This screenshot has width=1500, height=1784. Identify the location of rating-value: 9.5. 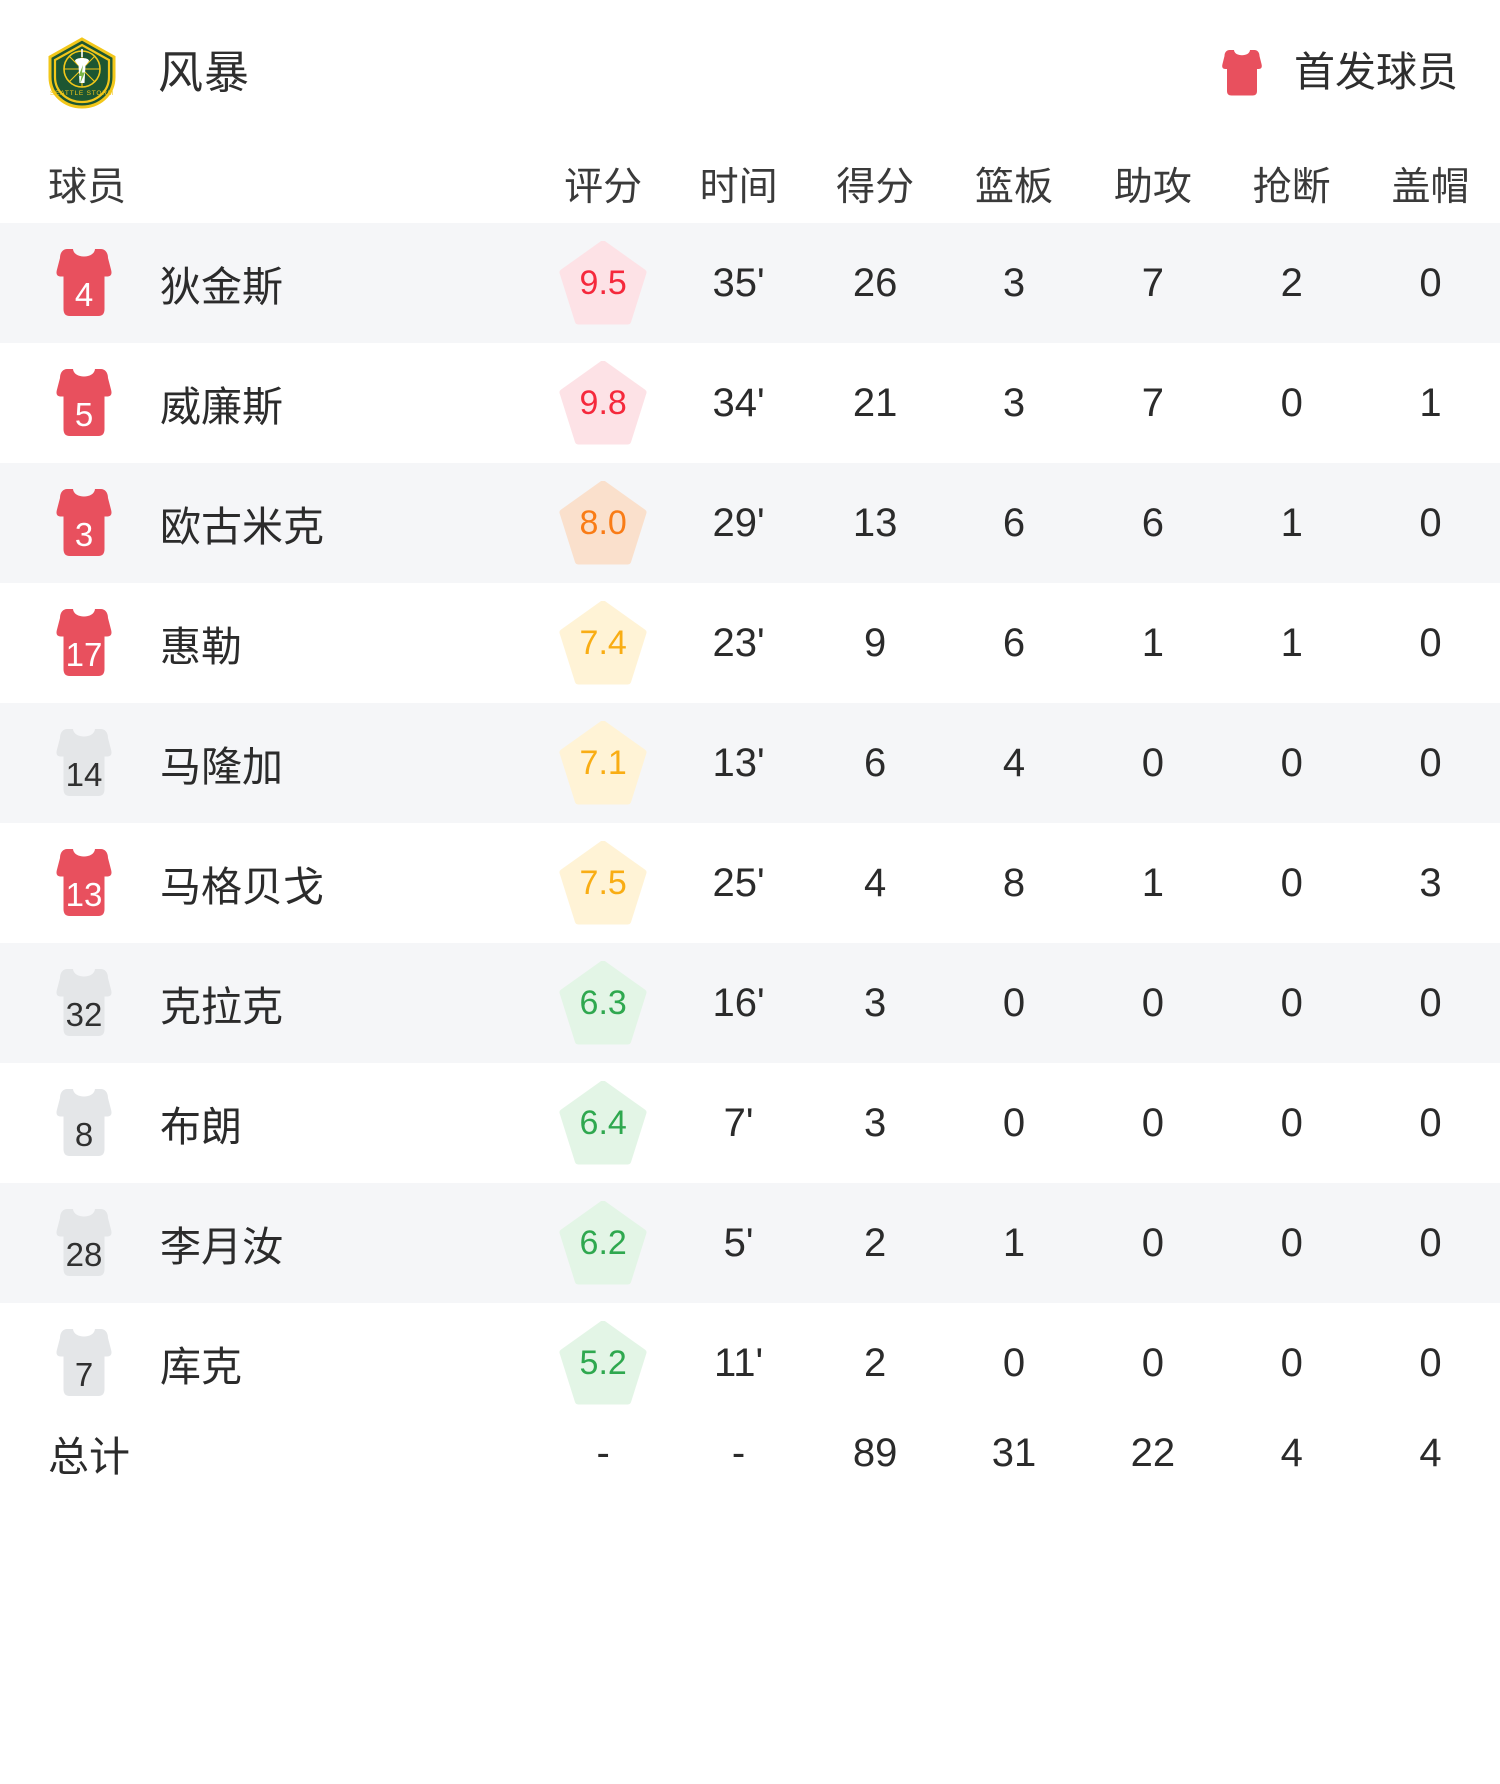
(603, 283).